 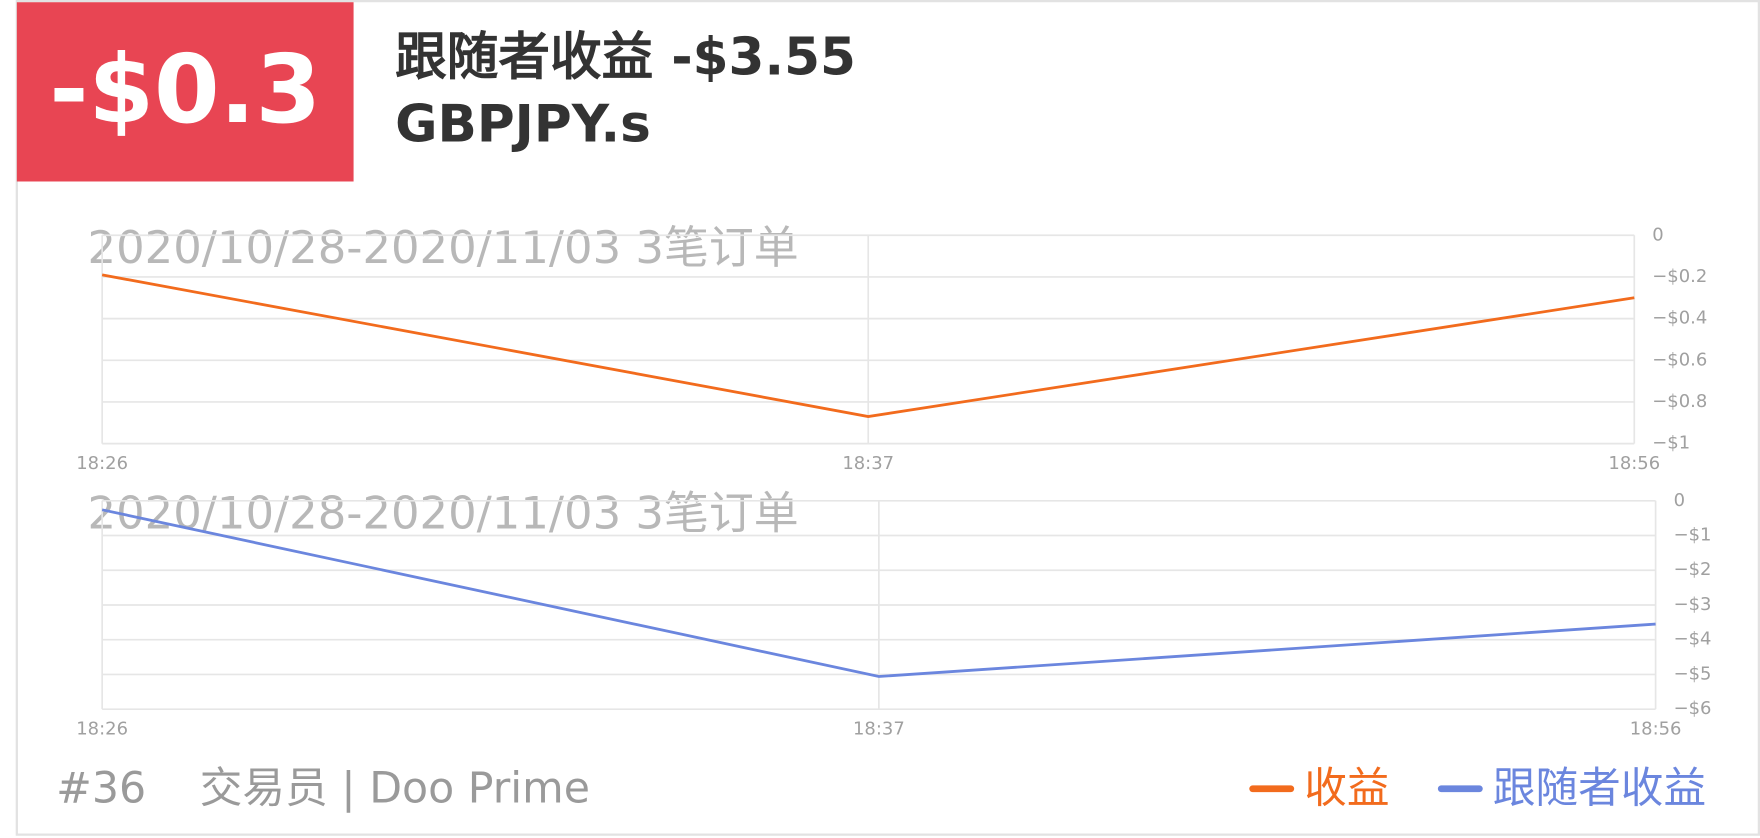 What do you see at coordinates (1693, 673) in the screenshot?
I see `y-tick-label: −$5` at bounding box center [1693, 673].